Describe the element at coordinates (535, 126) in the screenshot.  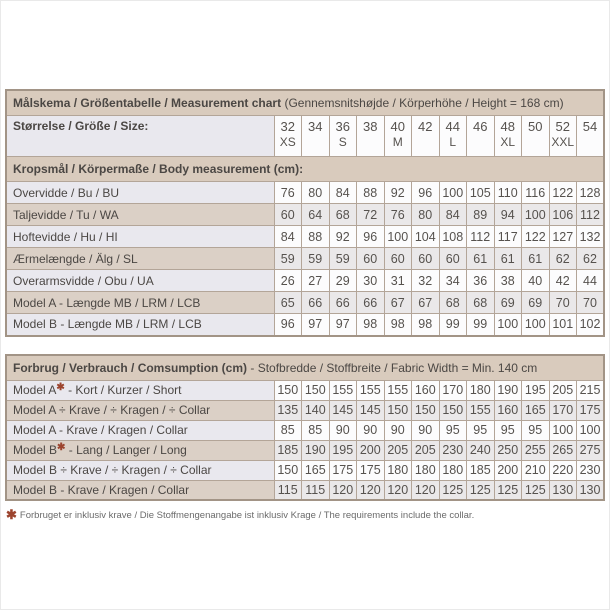
I see `size-number: 50` at that location.